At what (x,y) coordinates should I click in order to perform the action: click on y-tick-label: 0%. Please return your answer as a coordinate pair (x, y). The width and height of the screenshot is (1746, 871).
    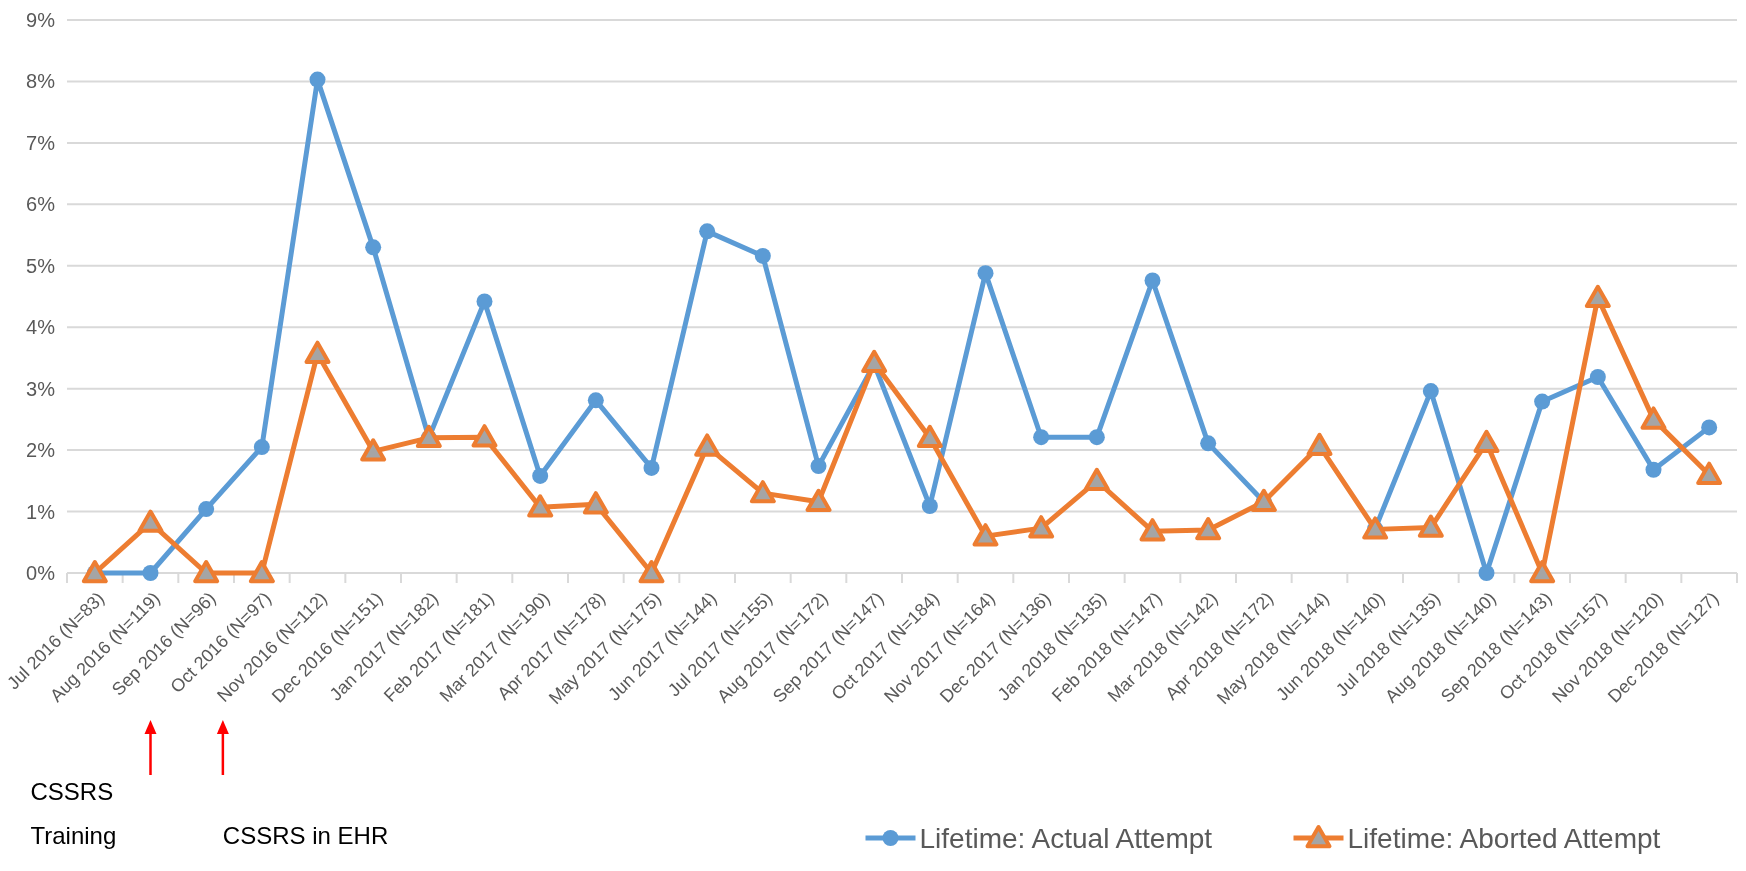
    Looking at the image, I should click on (41, 573).